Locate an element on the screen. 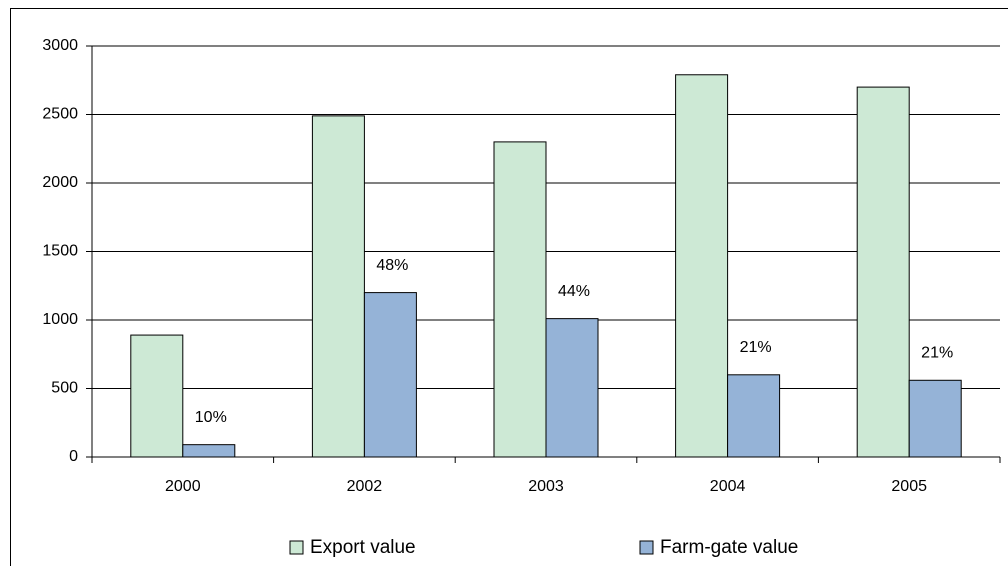 This screenshot has height=566, width=1008. y-tick-label: 1000 is located at coordinates (60, 319).